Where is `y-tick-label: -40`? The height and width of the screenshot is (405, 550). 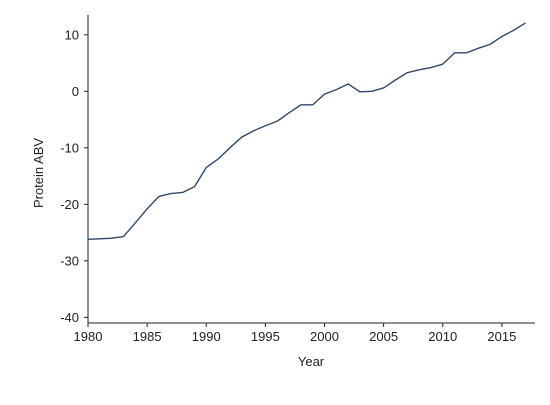 y-tick-label: -40 is located at coordinates (69, 317).